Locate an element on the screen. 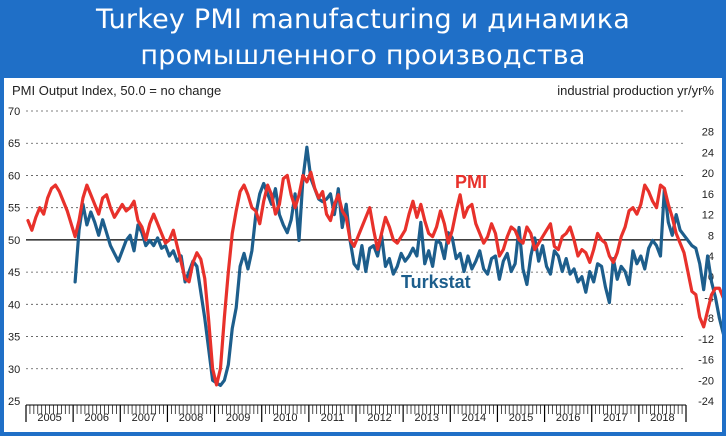  year-label: 2010 is located at coordinates (285, 418).